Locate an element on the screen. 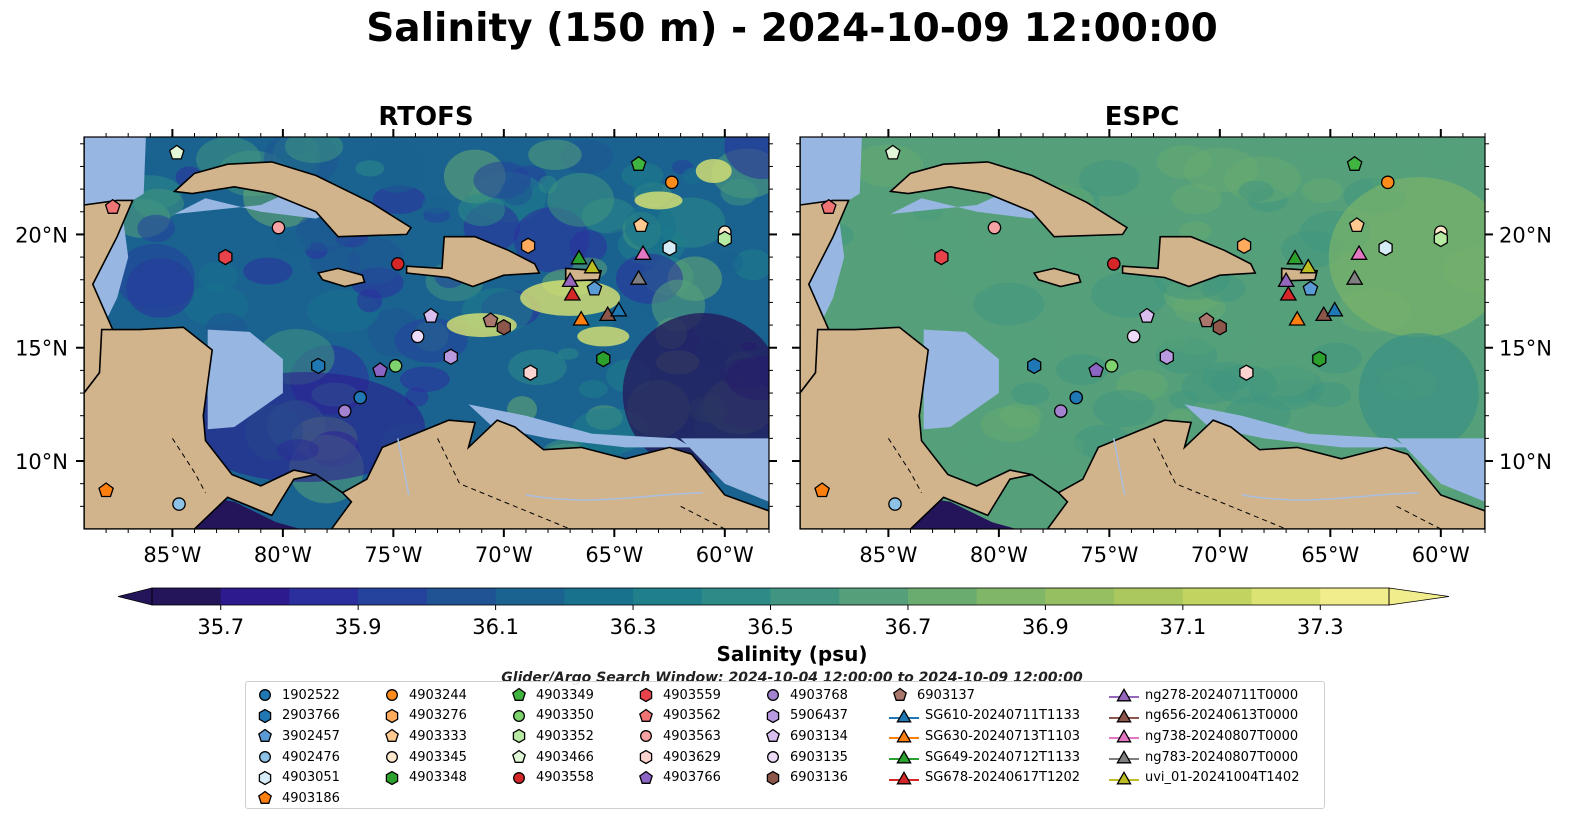 The width and height of the screenshot is (1584, 829). legend-label: 4903563 is located at coordinates (692, 736).